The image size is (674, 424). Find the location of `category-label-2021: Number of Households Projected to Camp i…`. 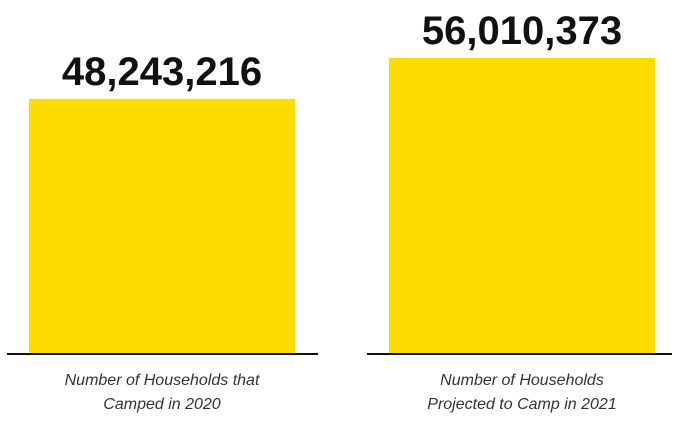

category-label-2021: Number of Households Projected to Camp i… is located at coordinates (522, 393).